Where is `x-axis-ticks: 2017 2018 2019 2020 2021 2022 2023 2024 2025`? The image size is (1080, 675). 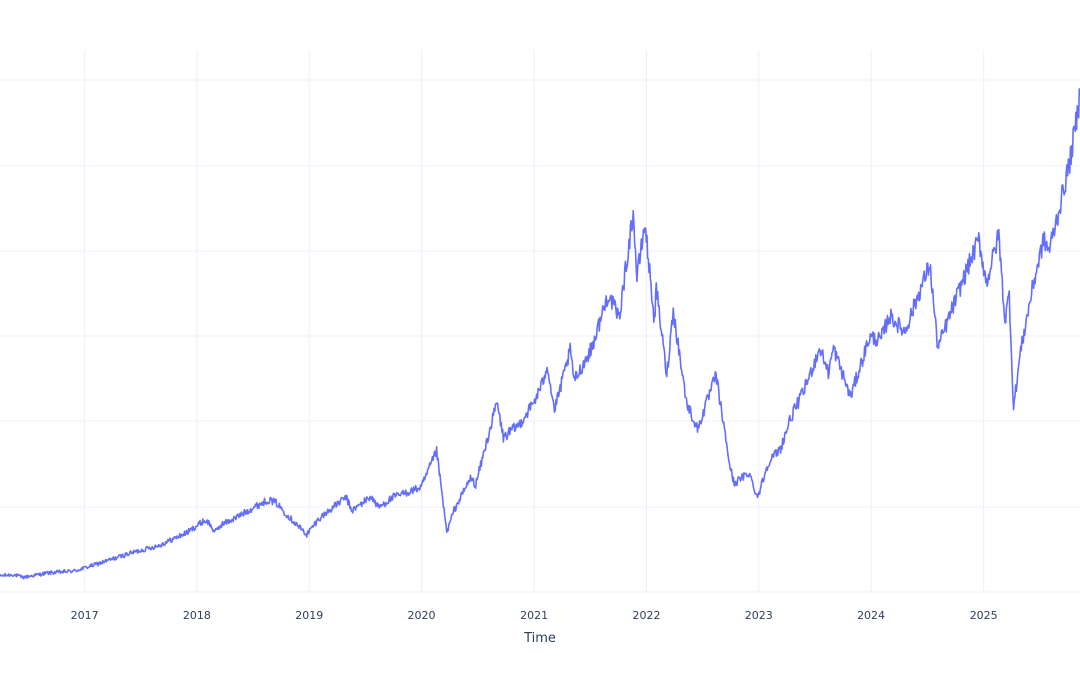 x-axis-ticks: 2017 2018 2019 2020 2021 2022 2023 2024 2025 is located at coordinates (534, 615).